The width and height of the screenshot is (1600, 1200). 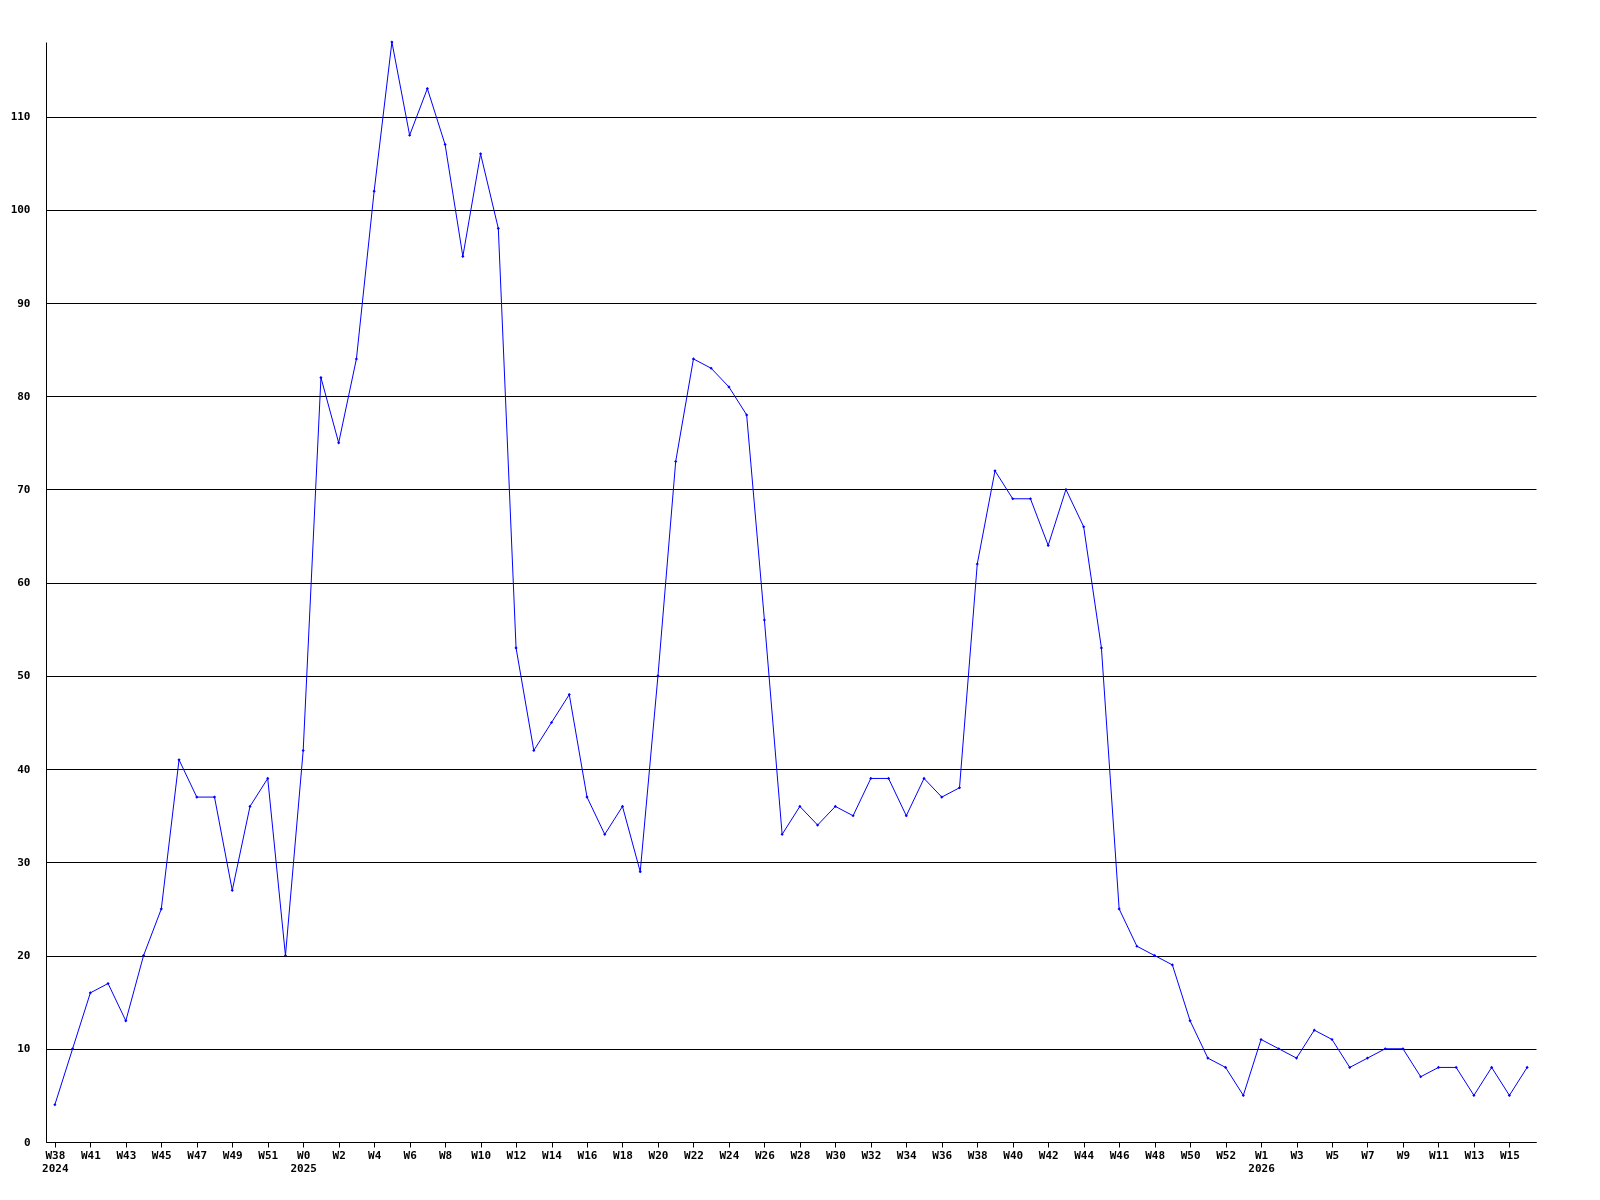 I want to click on x-tick-label: W12, so click(x=516, y=1155).